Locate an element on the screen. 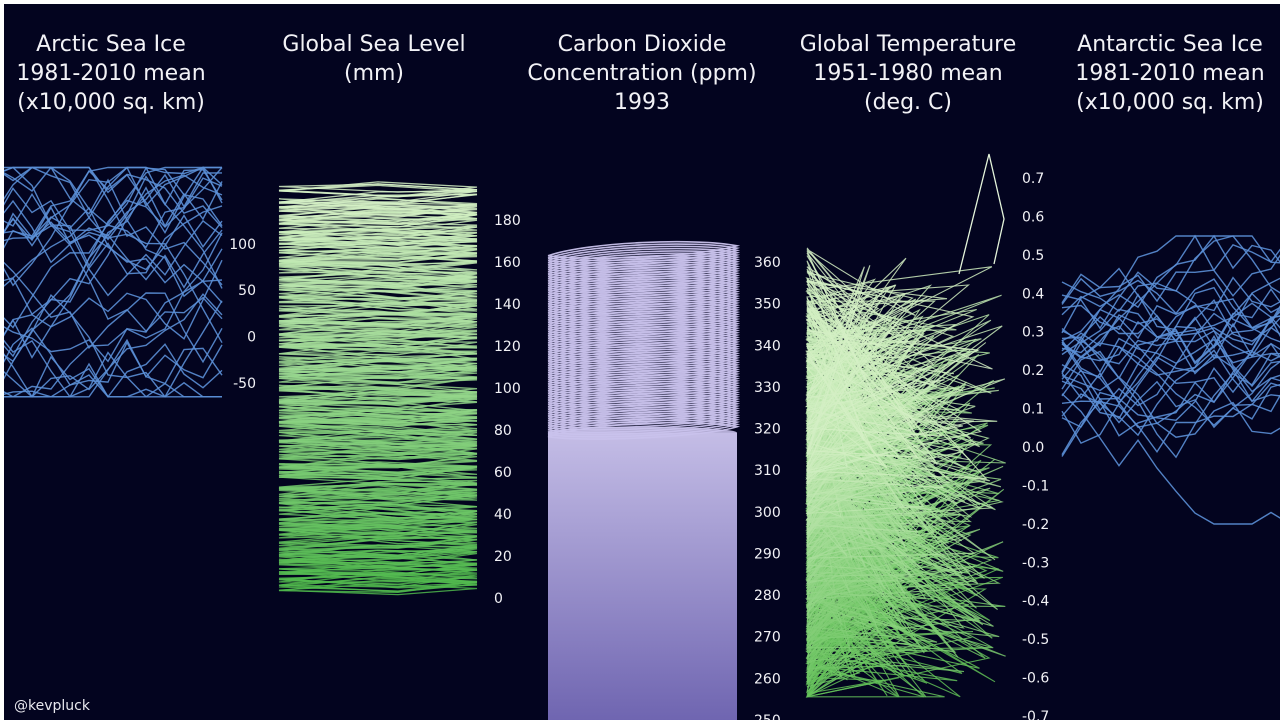 The height and width of the screenshot is (724, 1280). co2-y-tick-label: 350 is located at coordinates (767, 305).